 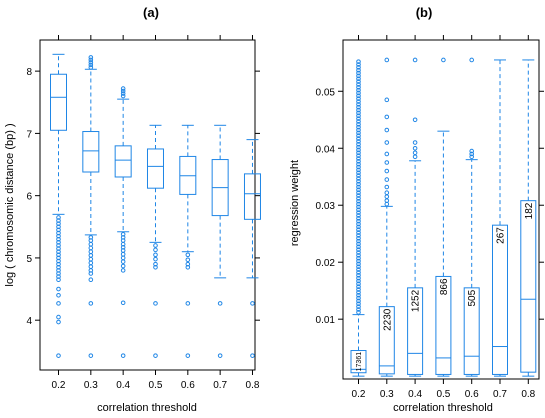 What do you see at coordinates (500, 394) in the screenshot?
I see `b-xtick-label-5: 0.7` at bounding box center [500, 394].